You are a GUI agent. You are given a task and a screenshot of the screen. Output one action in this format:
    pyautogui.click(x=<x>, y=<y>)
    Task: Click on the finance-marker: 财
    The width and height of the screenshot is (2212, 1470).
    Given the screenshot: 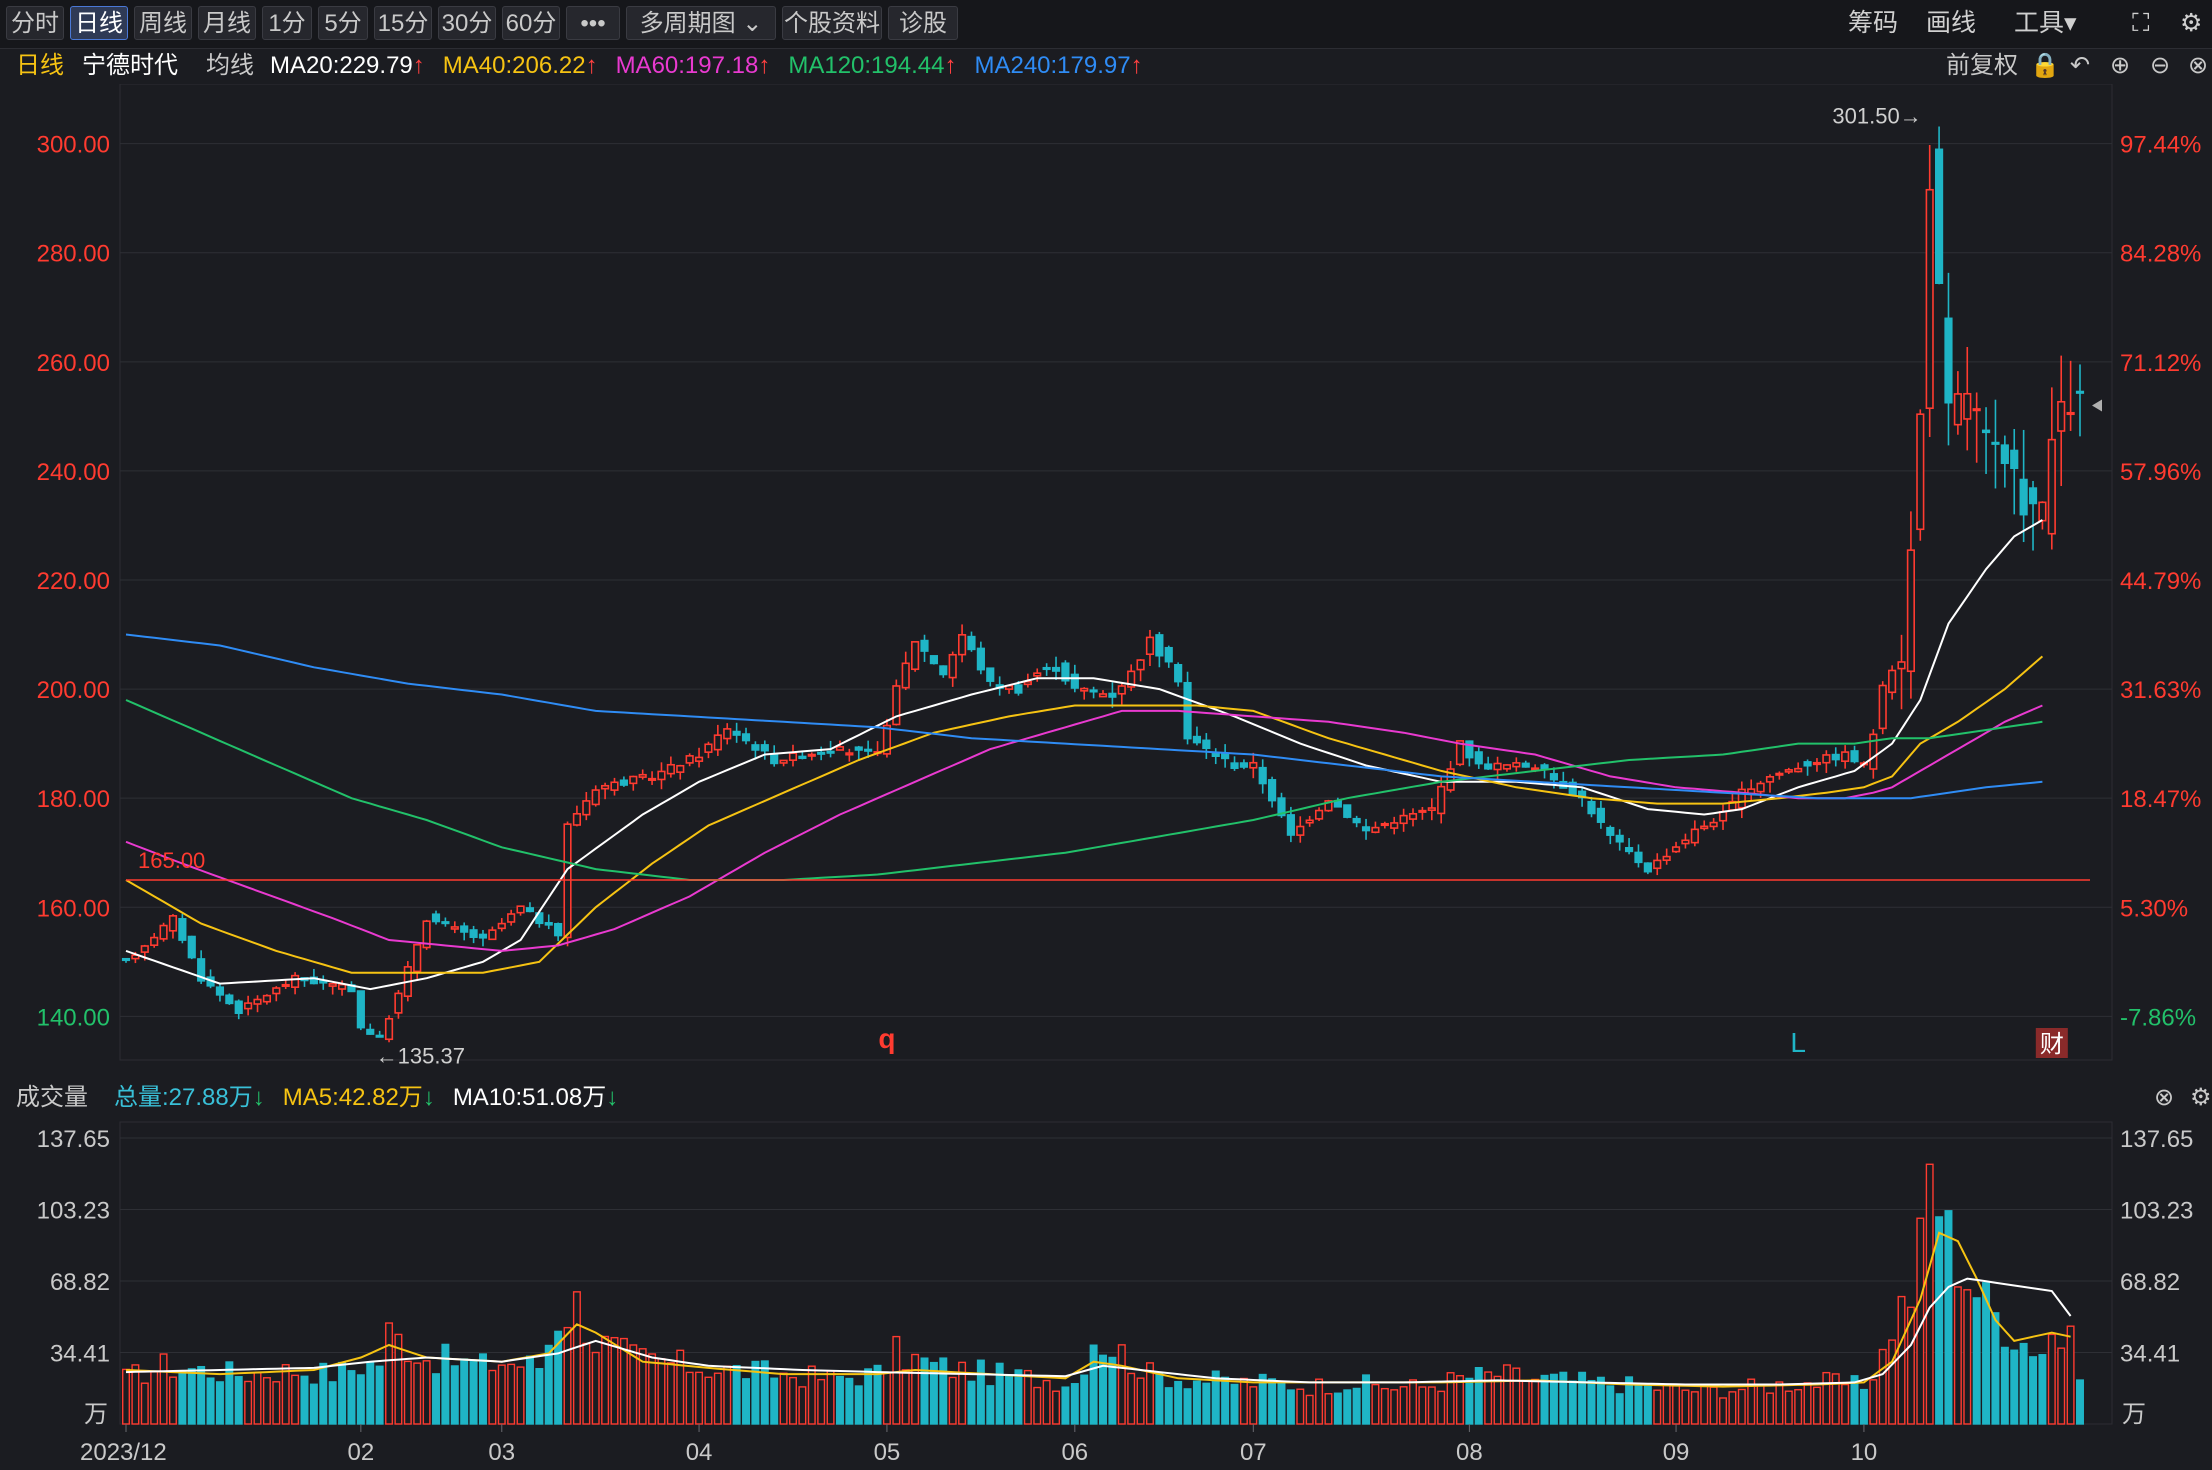 What is the action you would take?
    pyautogui.click(x=2052, y=1044)
    